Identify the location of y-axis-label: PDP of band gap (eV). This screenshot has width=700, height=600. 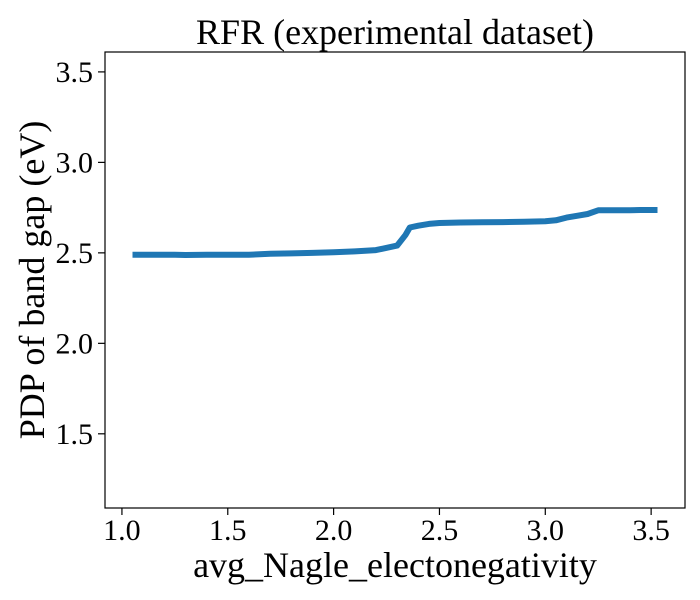
(32, 280).